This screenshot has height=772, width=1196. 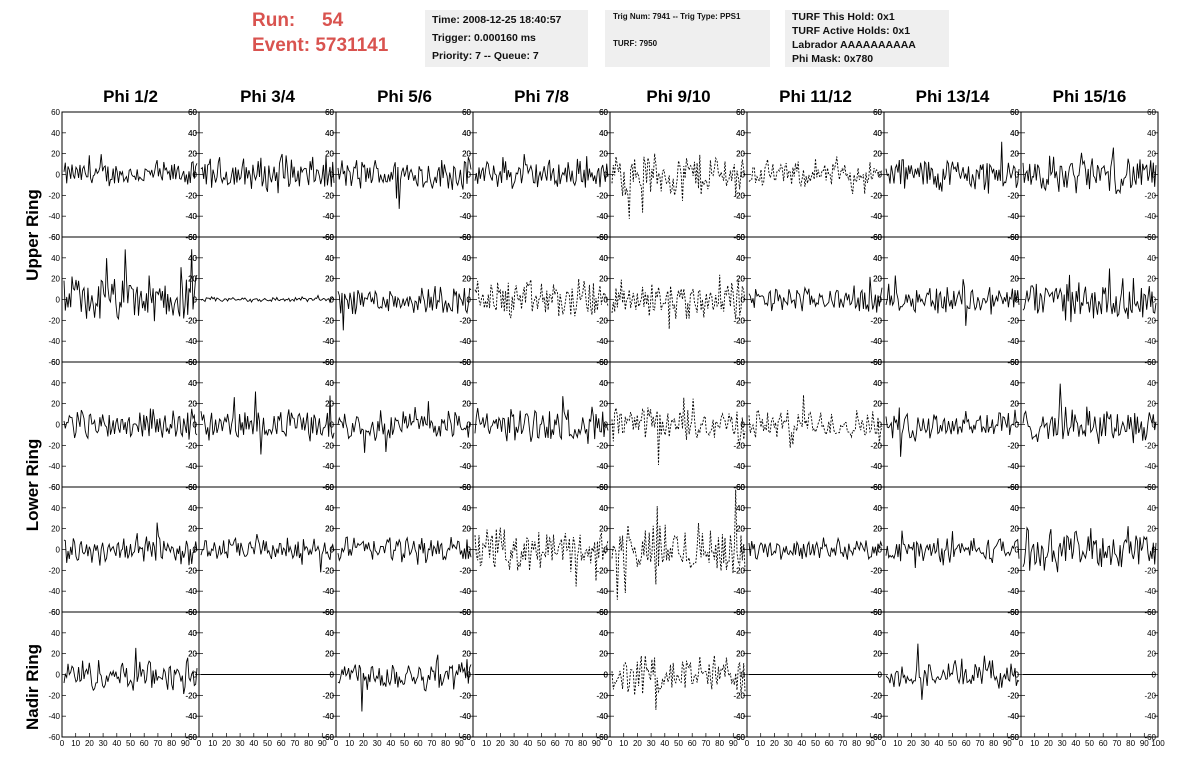 I want to click on y-tick-label: -60, so click(x=876, y=737).